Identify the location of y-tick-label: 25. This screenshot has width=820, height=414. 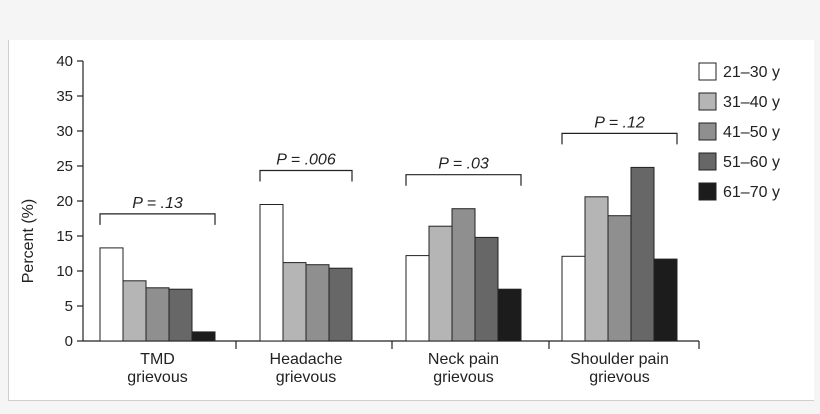
(64, 166).